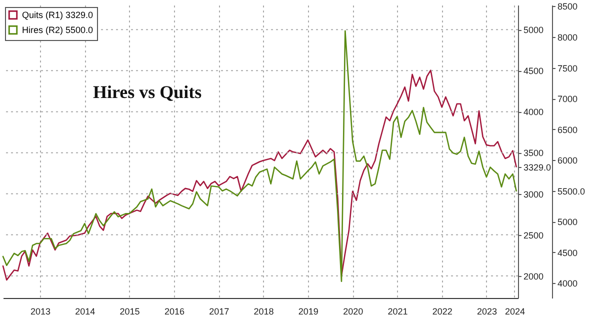  I want to click on x-tick-label: 2014, so click(85, 311).